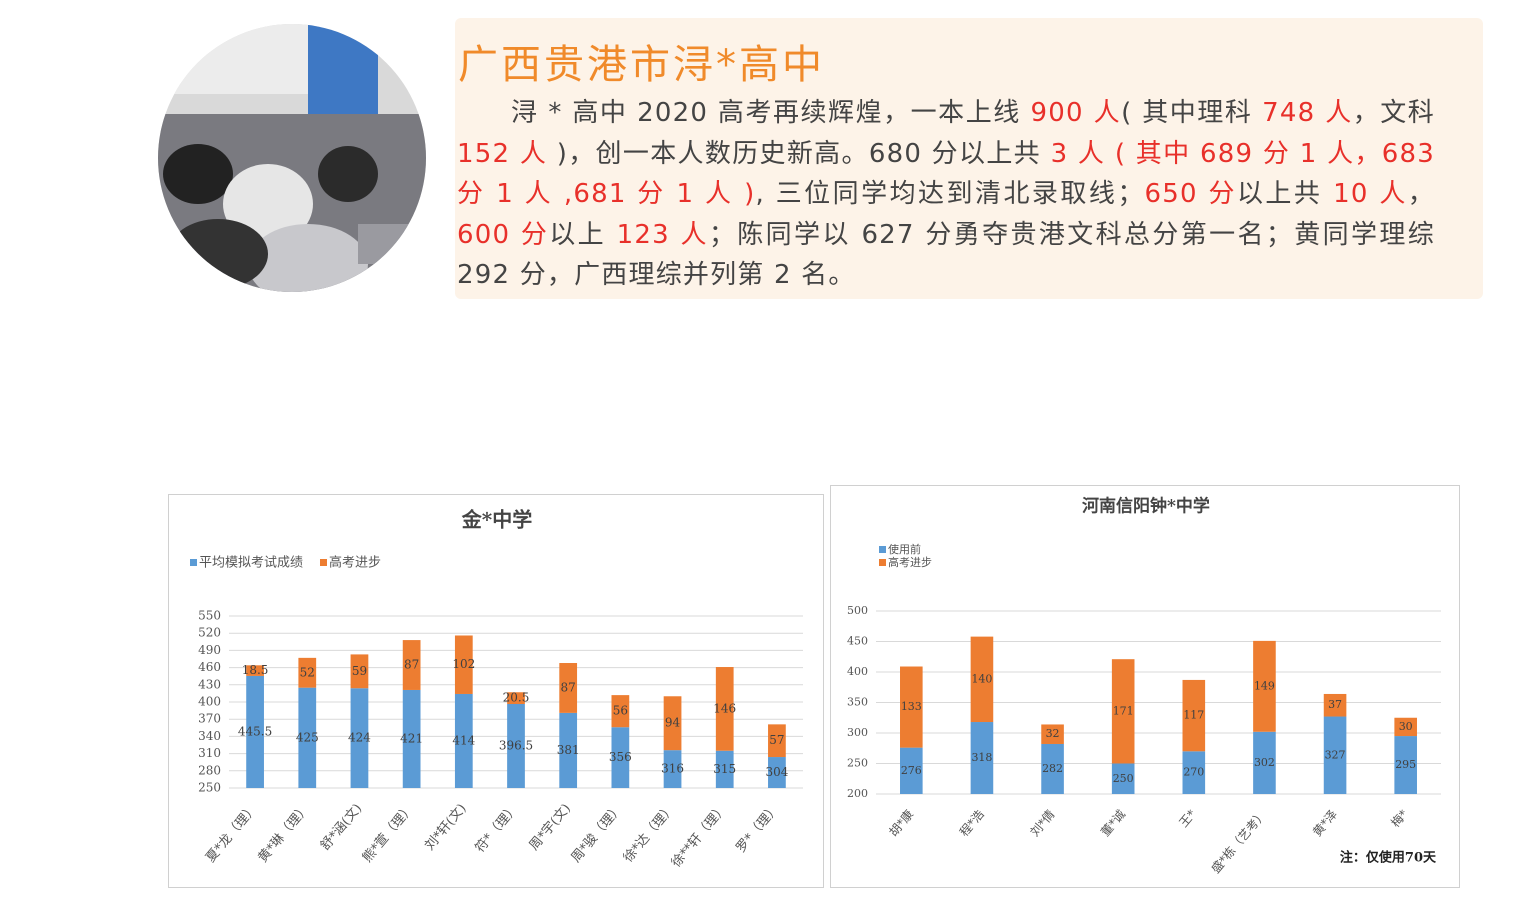 This screenshot has width=1527, height=902. What do you see at coordinates (971, 823) in the screenshot?
I see `x-tick-label: 程*浩` at bounding box center [971, 823].